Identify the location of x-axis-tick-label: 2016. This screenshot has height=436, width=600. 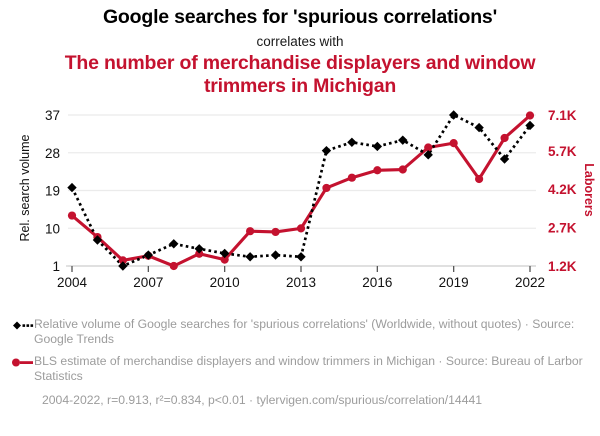
(377, 282).